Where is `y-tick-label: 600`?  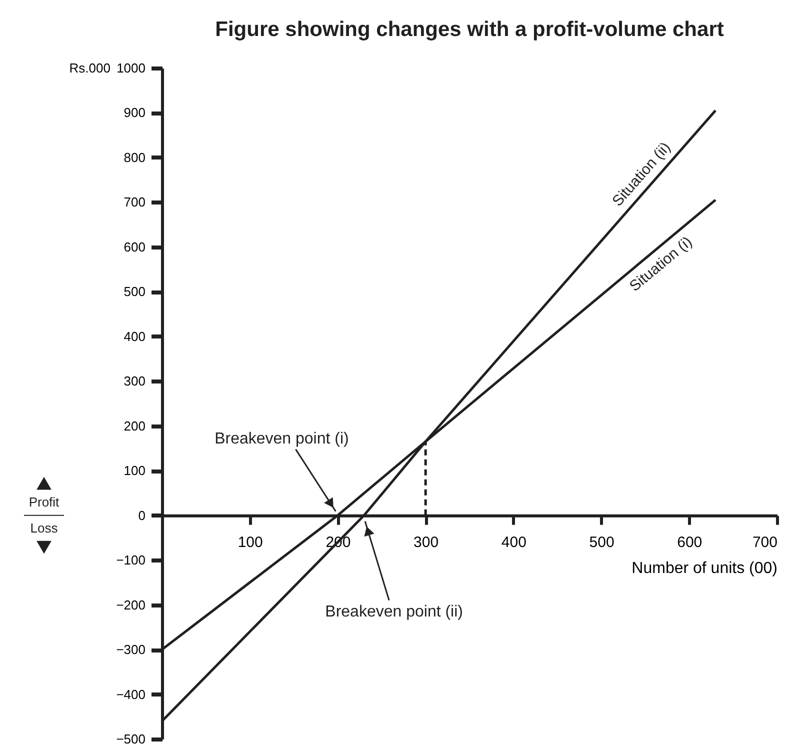 y-tick-label: 600 is located at coordinates (135, 246).